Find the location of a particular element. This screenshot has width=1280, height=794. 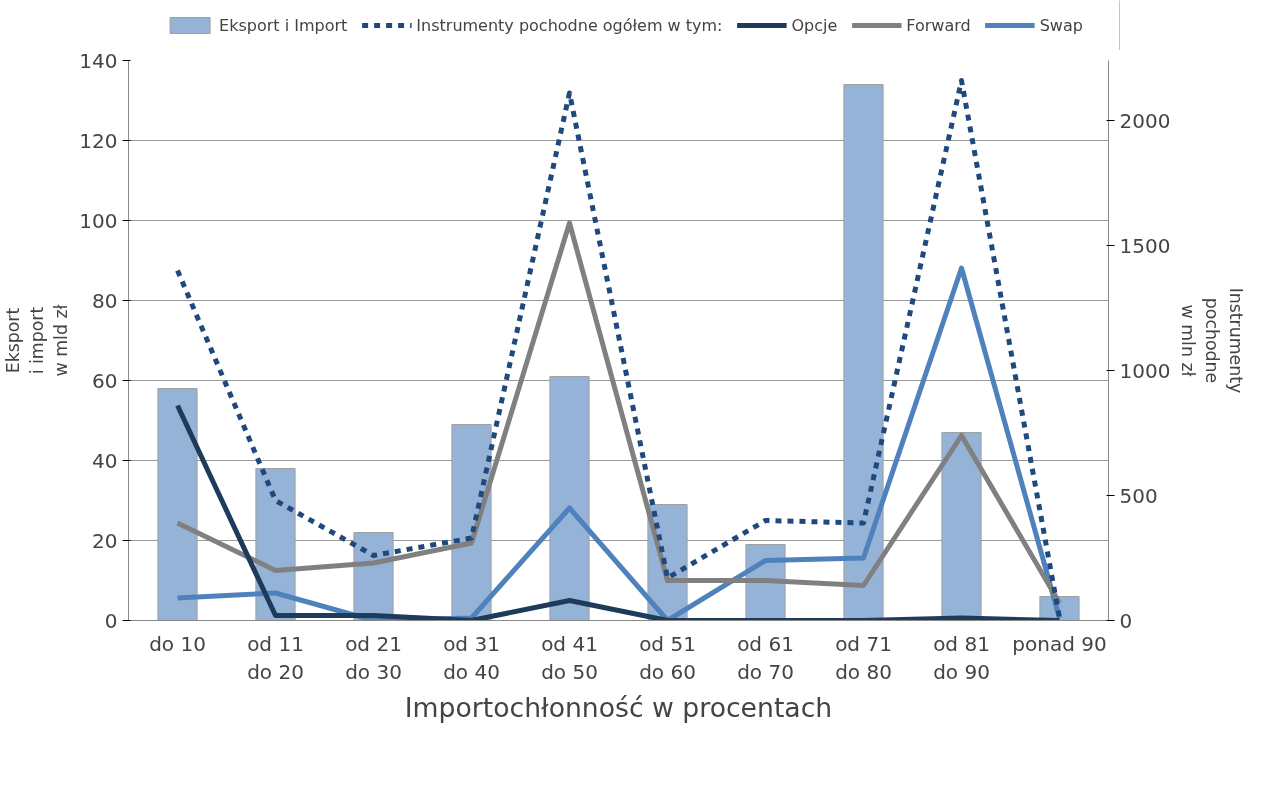

y-tick-label: 140 is located at coordinates (98, 60).